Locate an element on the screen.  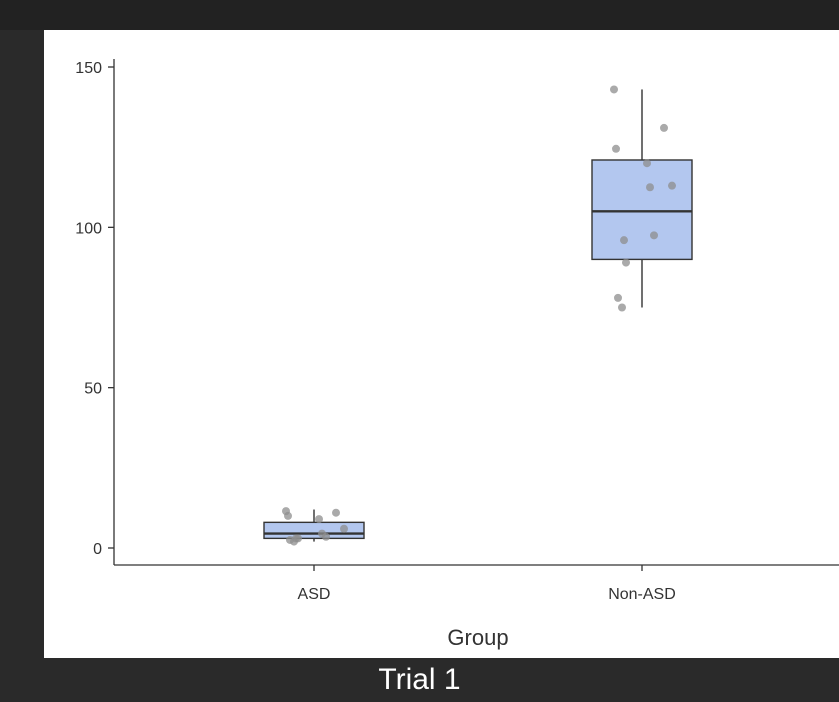
x-tick-label-non-asd: Non-ASD is located at coordinates (642, 594).